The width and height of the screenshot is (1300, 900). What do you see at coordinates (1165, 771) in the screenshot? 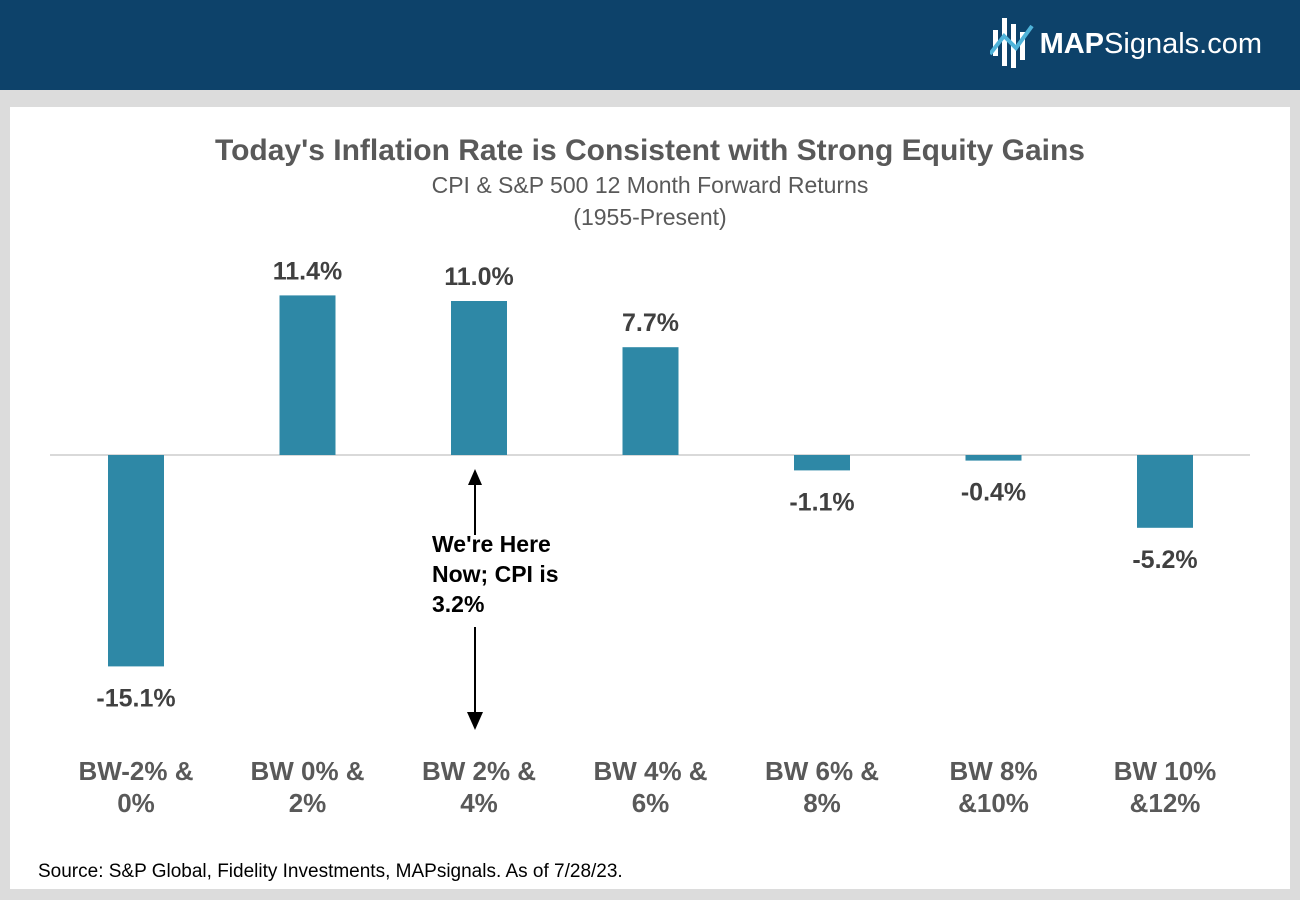
I see `category-label-6-0: BW 10%` at bounding box center [1165, 771].